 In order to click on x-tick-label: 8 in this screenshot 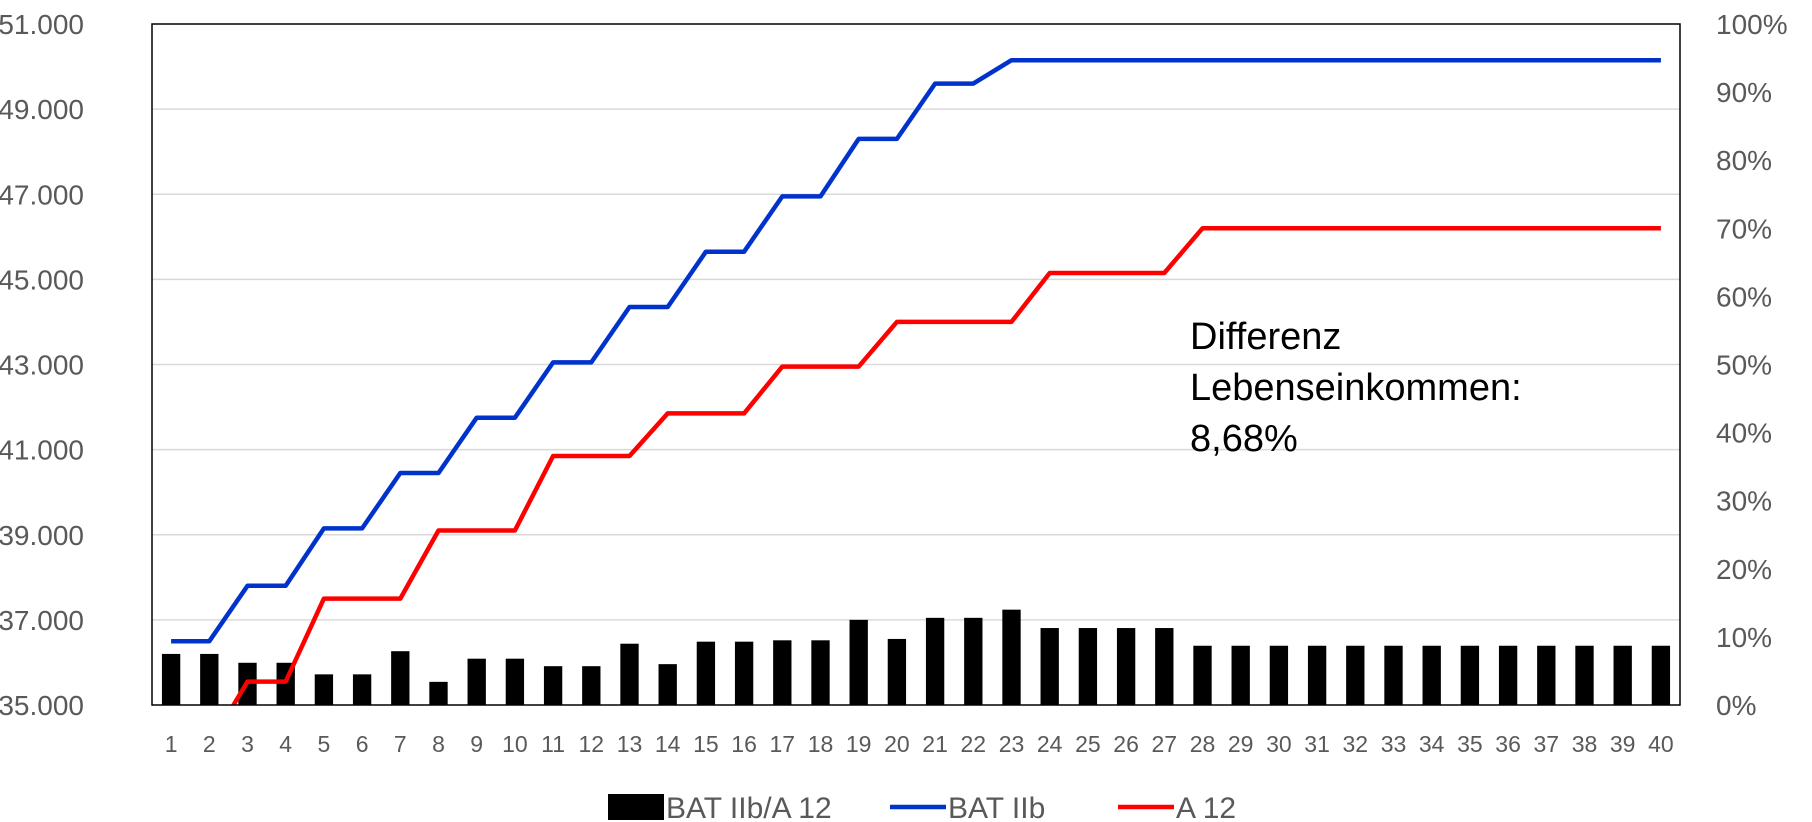, I will do `click(438, 744)`.